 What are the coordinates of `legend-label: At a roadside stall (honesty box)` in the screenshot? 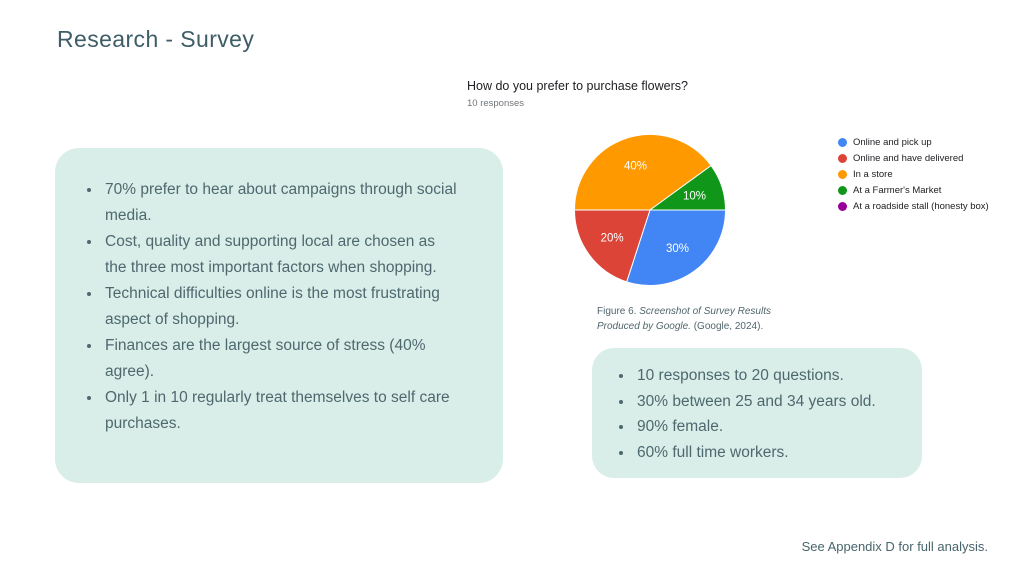 It's located at (921, 206).